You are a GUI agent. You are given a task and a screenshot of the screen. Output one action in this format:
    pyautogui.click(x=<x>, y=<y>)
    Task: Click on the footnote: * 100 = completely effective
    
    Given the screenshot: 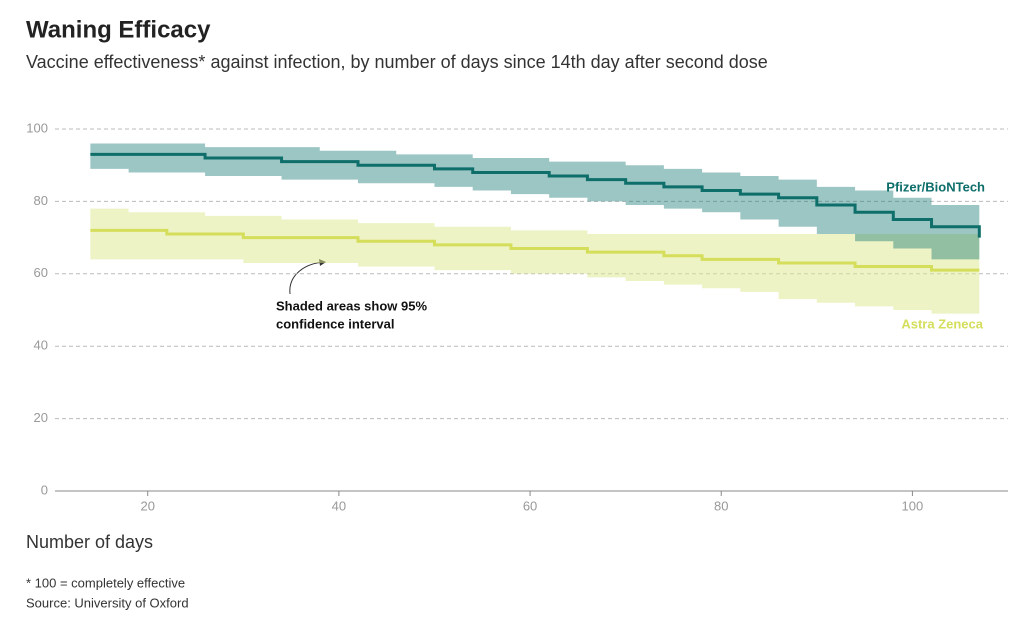 What is the action you would take?
    pyautogui.click(x=105, y=582)
    